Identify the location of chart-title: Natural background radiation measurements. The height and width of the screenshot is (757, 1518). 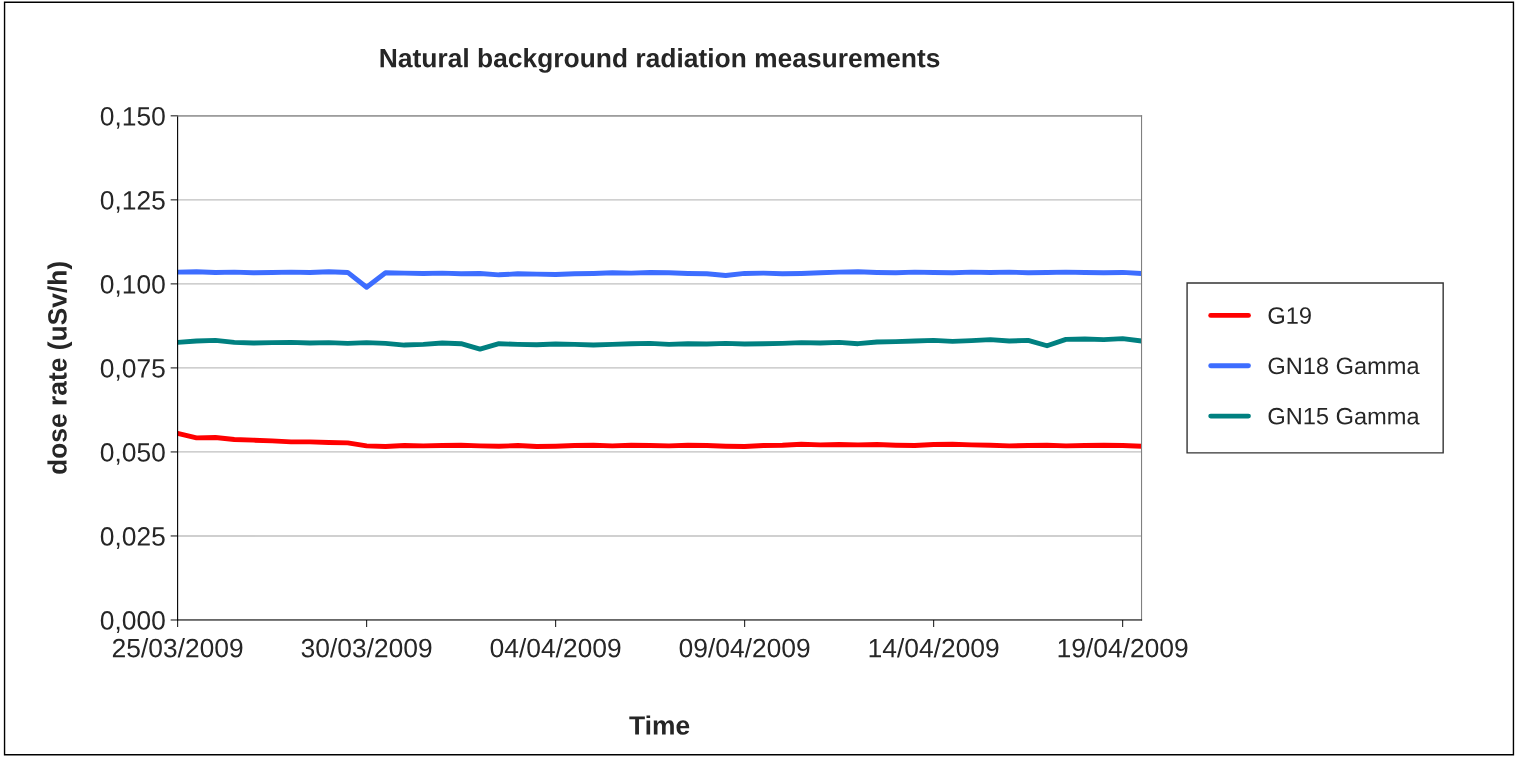
(660, 60).